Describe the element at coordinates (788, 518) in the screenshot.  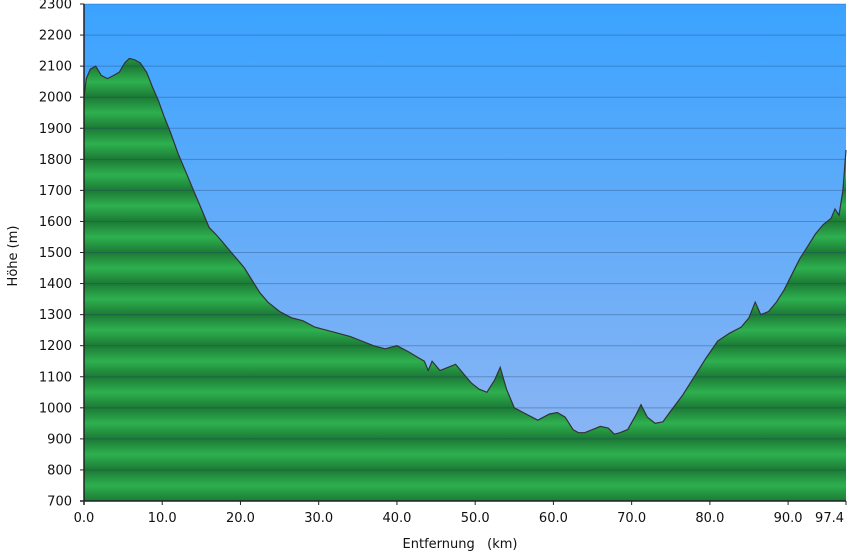
I see `x-tick-label: 90.0` at that location.